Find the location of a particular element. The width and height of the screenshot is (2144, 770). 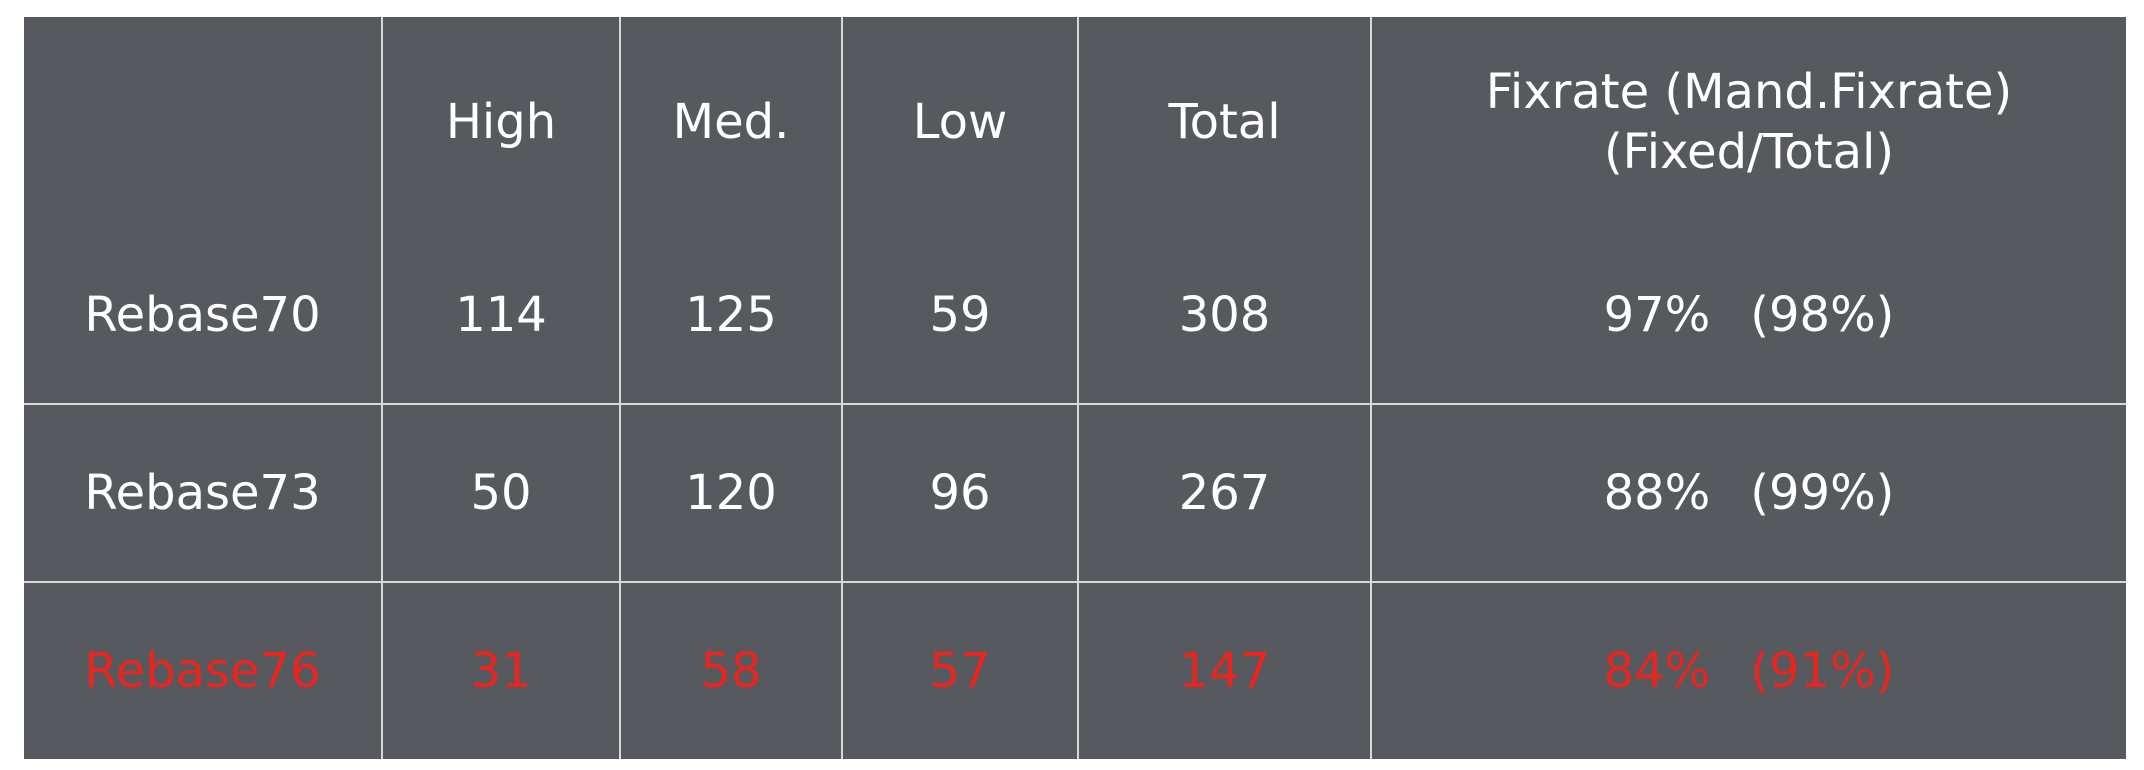

header-high: High is located at coordinates (501, 121).